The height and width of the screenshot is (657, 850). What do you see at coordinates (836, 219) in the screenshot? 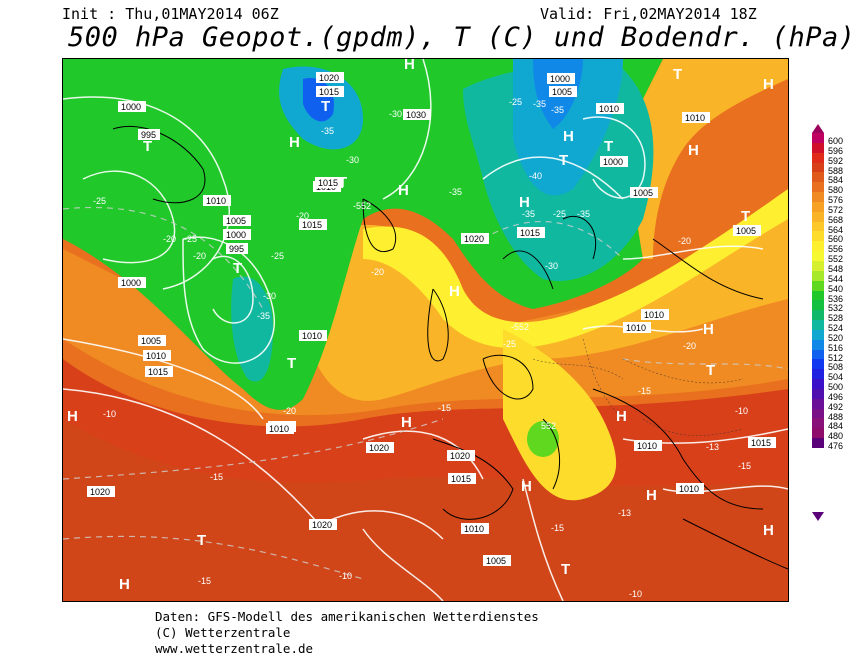
I see `legend-value: 568` at bounding box center [836, 219].